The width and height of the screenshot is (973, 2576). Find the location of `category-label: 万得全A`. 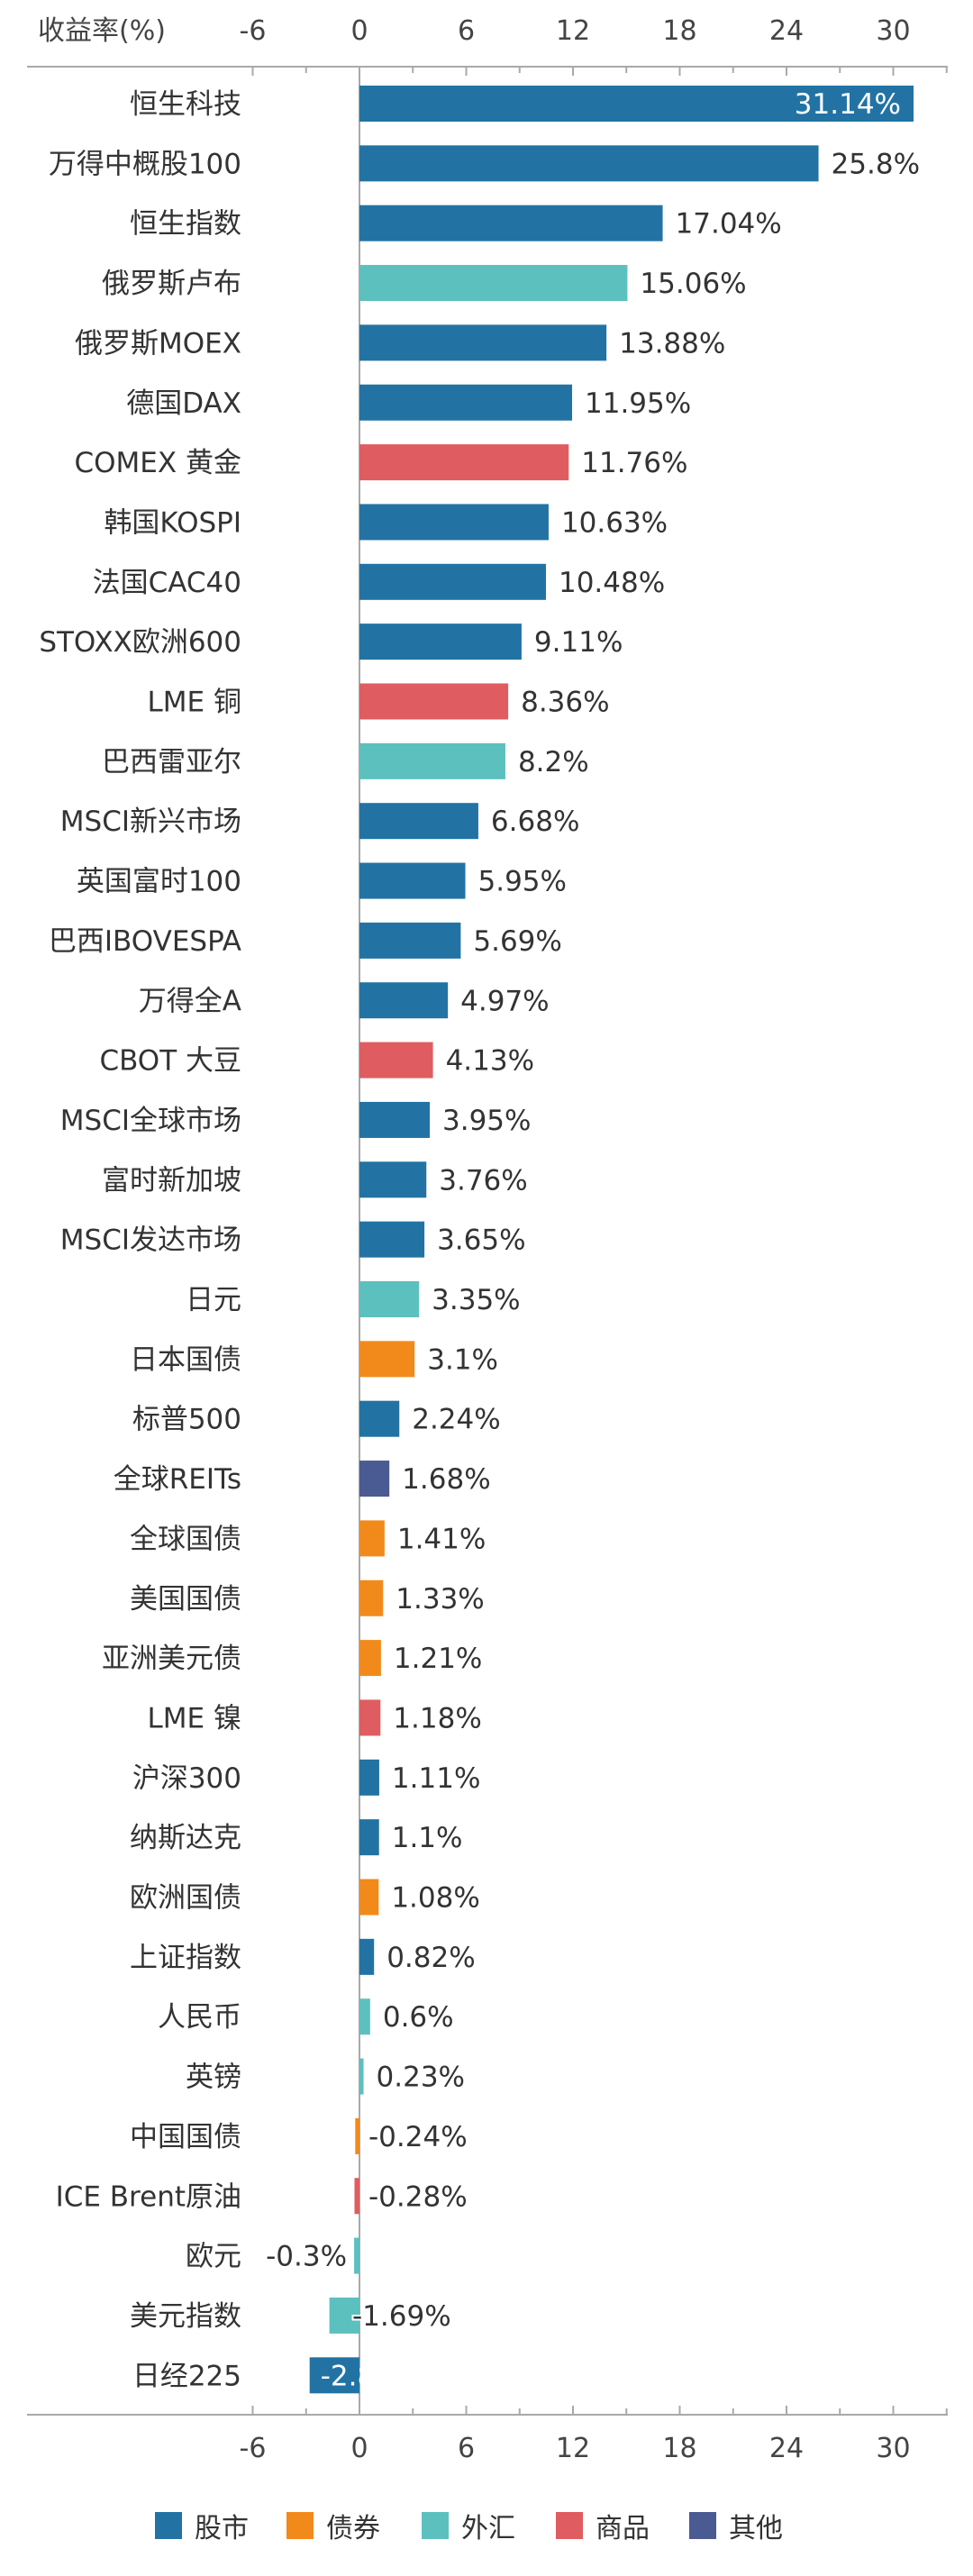

category-label: 万得全A is located at coordinates (190, 1001).